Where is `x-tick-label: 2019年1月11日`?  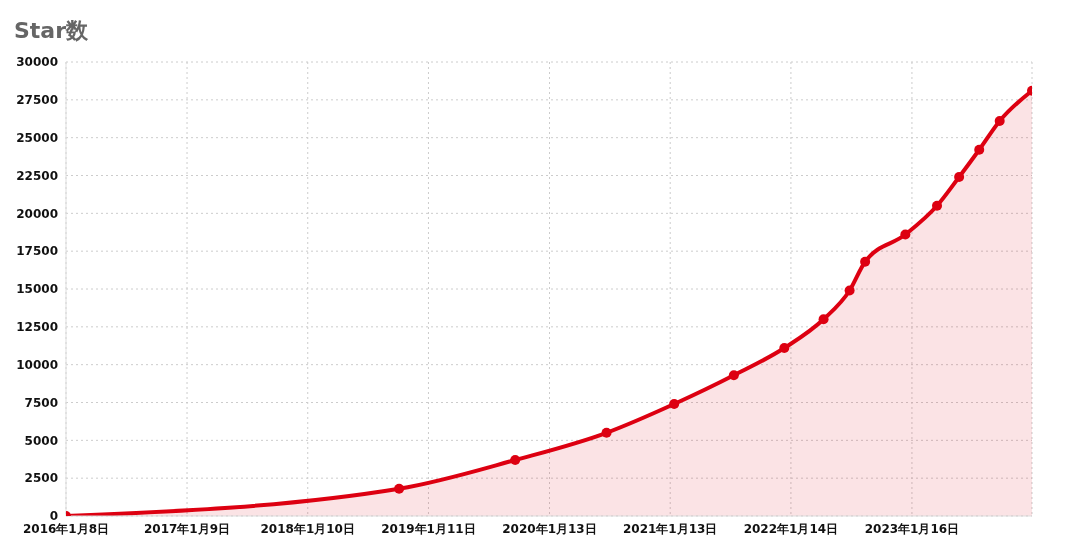
x-tick-label: 2019年1月11日 is located at coordinates (428, 528).